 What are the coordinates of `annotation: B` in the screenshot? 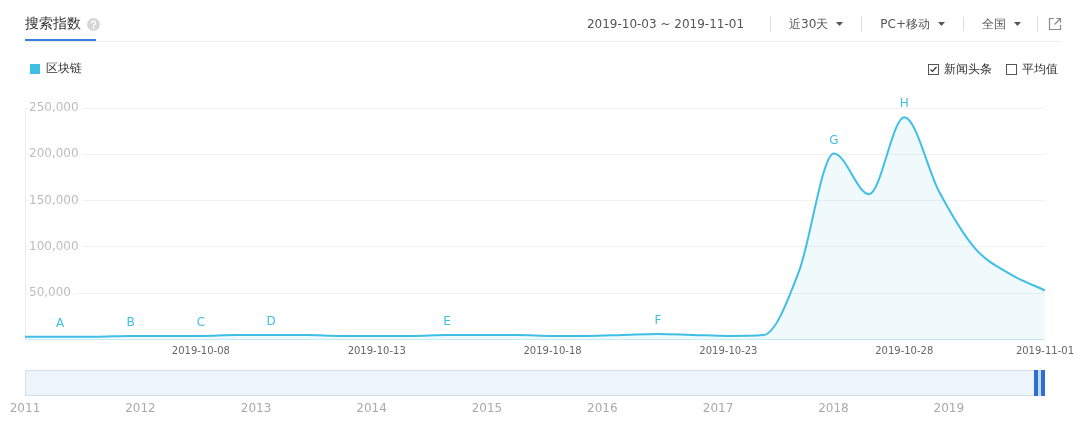 It's located at (130, 322).